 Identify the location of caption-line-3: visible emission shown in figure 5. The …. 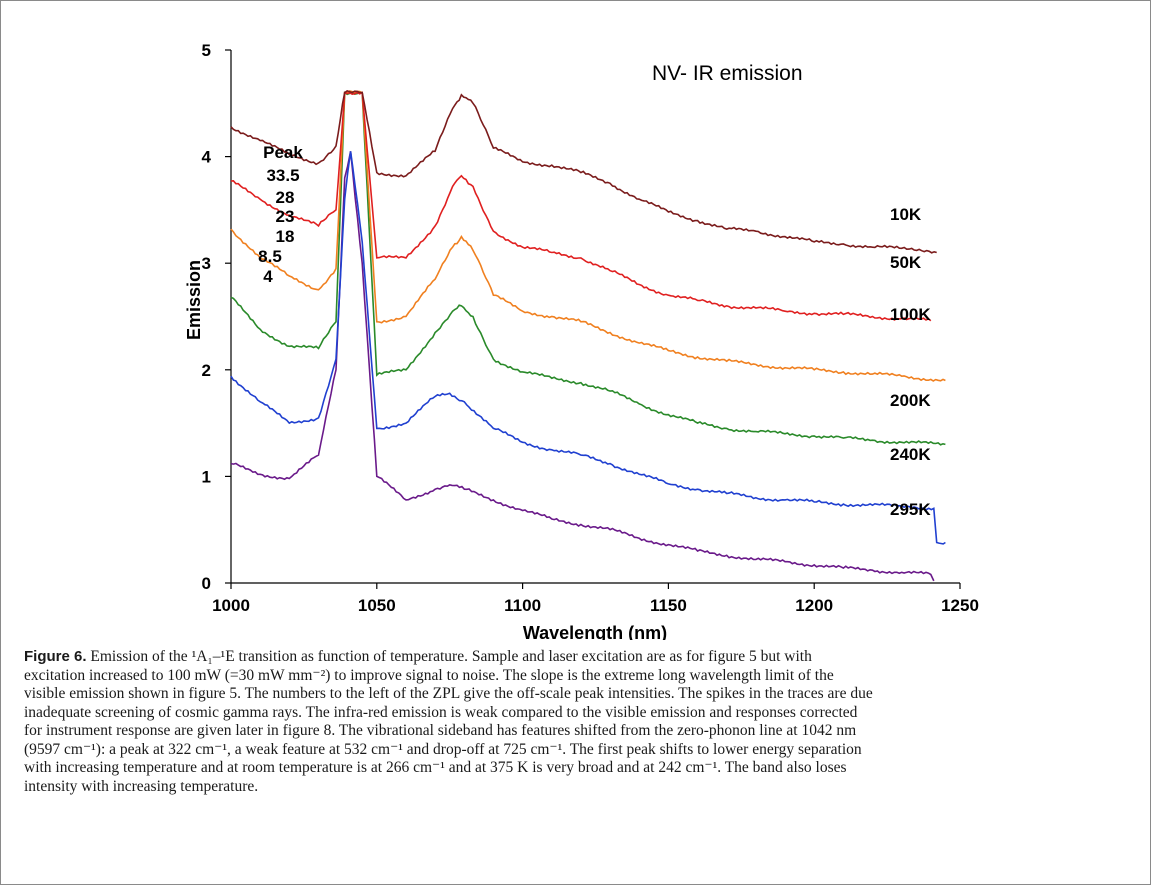
(448, 693).